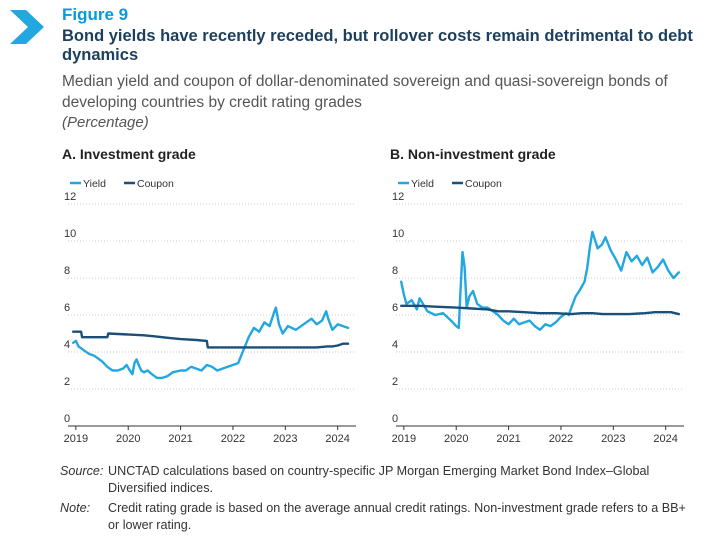 This screenshot has height=545, width=718. Describe the element at coordinates (473, 154) in the screenshot. I see `panel-b-title: B. Non-investment grade` at that location.